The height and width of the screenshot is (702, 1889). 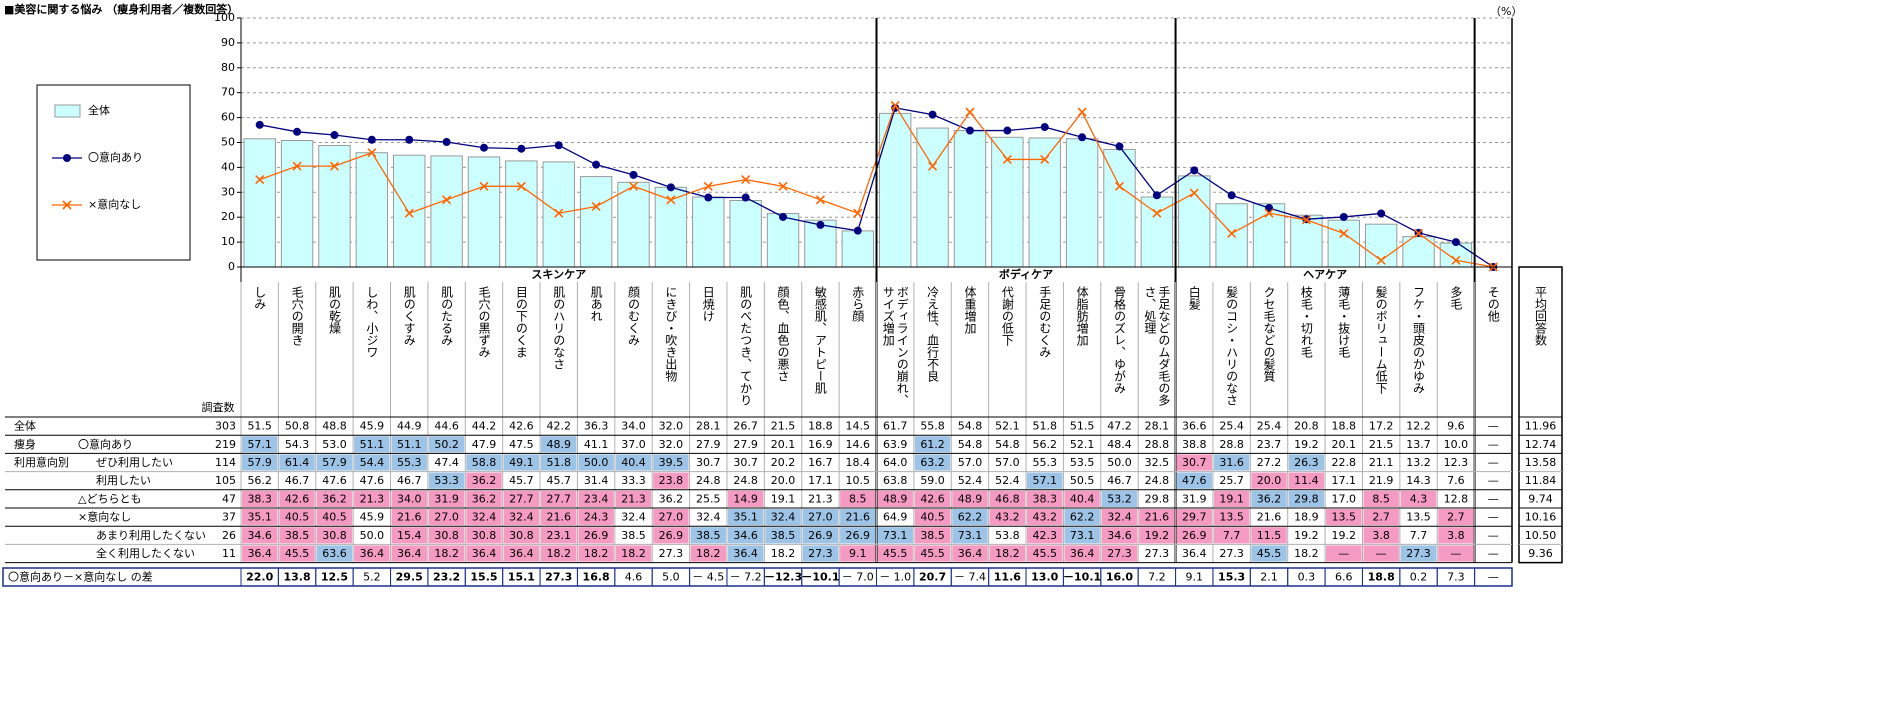 What do you see at coordinates (745, 346) in the screenshot?
I see `category-label: 肌のべたつき、てかり` at bounding box center [745, 346].